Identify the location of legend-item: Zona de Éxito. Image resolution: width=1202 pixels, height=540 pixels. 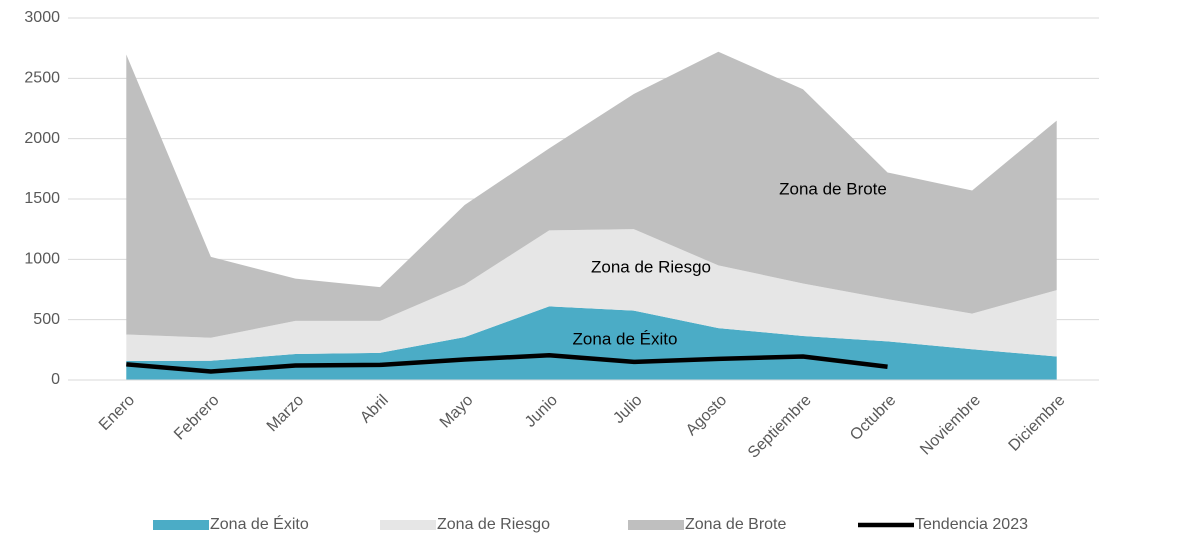
(231, 523).